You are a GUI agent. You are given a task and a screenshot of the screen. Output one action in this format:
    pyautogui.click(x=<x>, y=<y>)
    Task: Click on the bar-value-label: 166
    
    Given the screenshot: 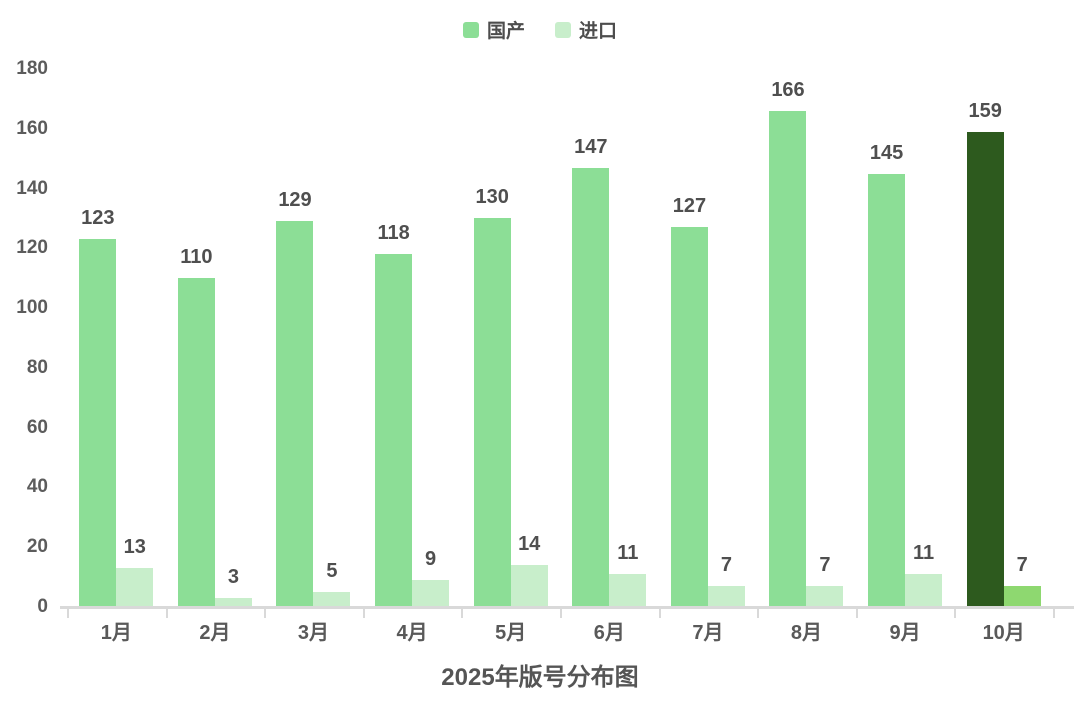 What is the action you would take?
    pyautogui.click(x=788, y=89)
    